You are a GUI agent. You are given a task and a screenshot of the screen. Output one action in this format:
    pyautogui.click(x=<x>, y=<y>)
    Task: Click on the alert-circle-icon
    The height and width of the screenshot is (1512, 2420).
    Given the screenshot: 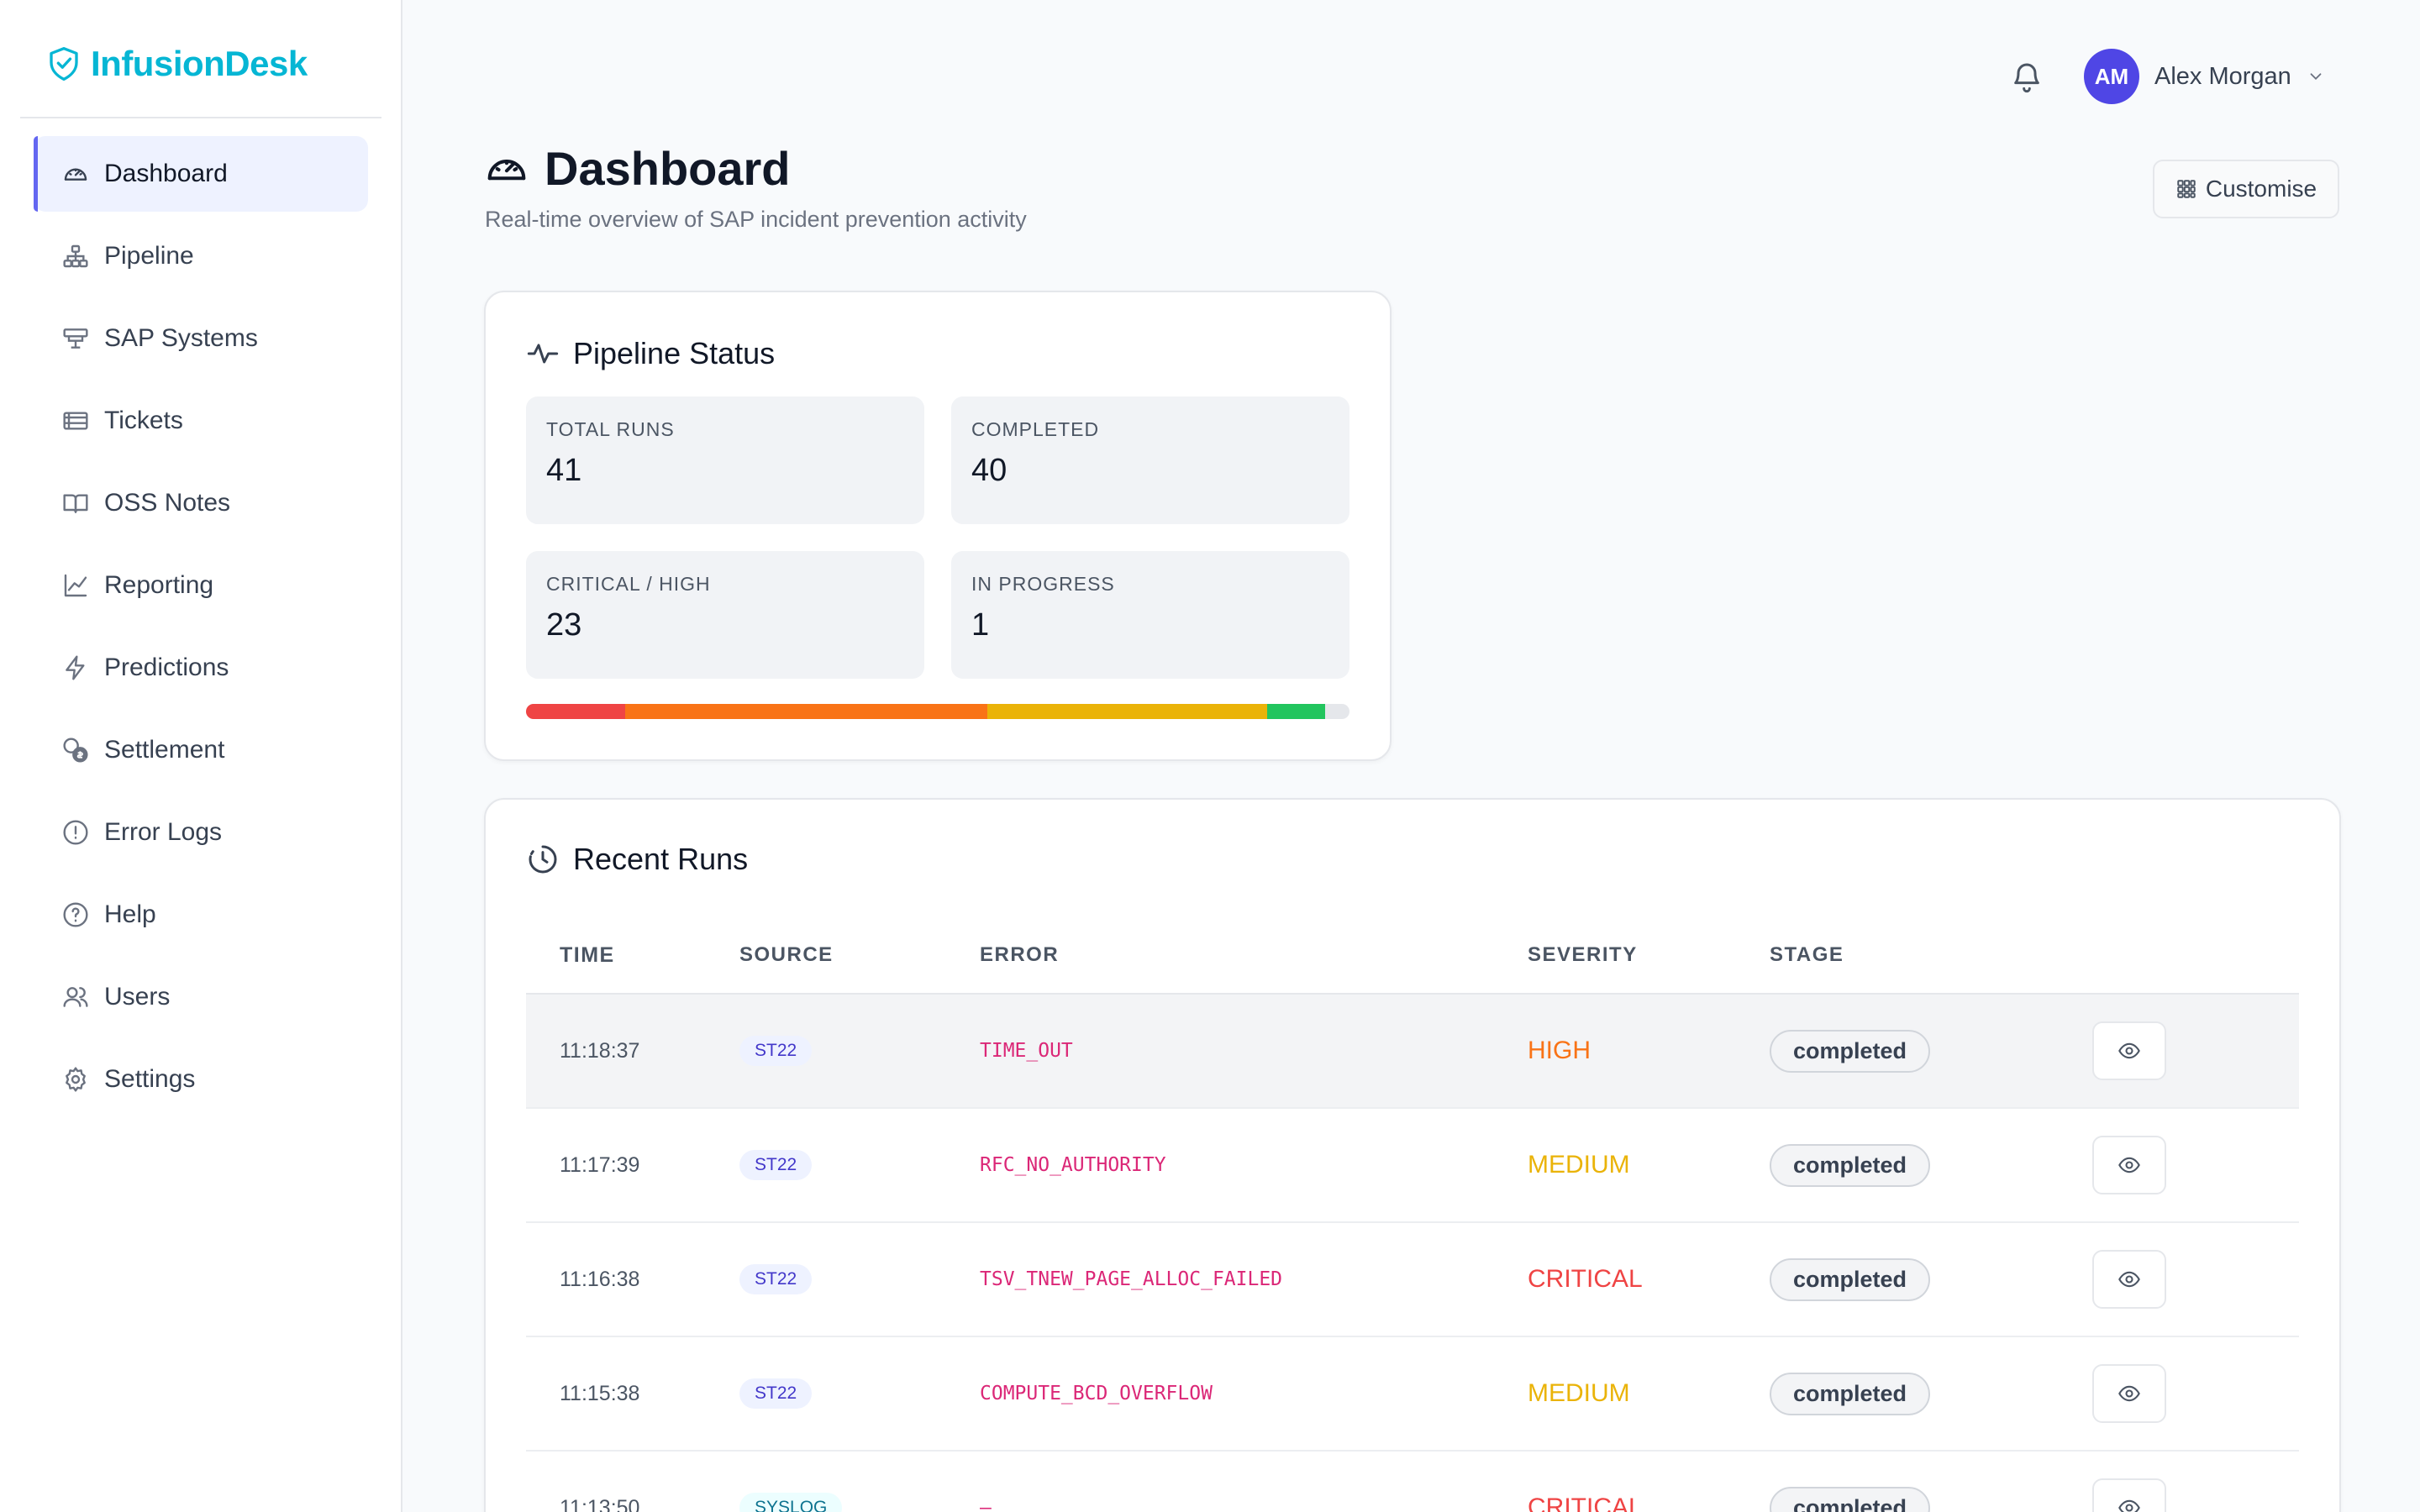 What is the action you would take?
    pyautogui.click(x=75, y=832)
    